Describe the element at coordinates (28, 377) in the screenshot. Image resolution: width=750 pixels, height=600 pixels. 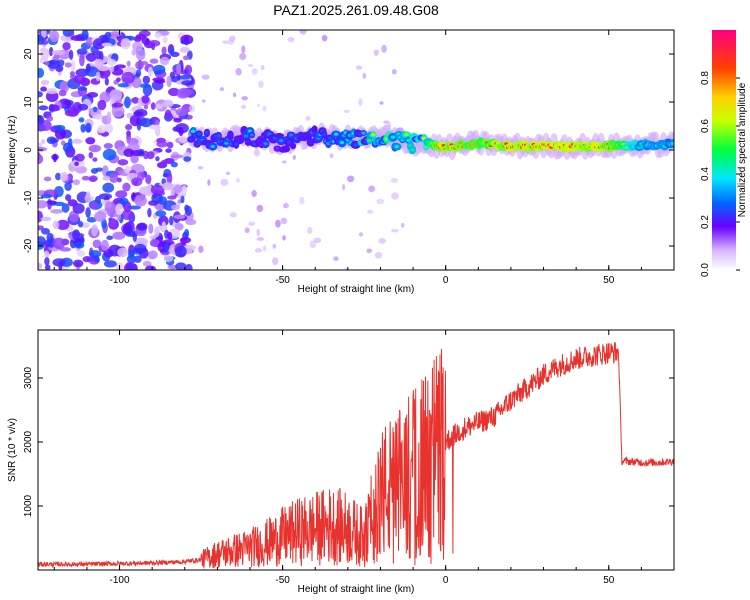
I see `y-tick-label: 3000` at that location.